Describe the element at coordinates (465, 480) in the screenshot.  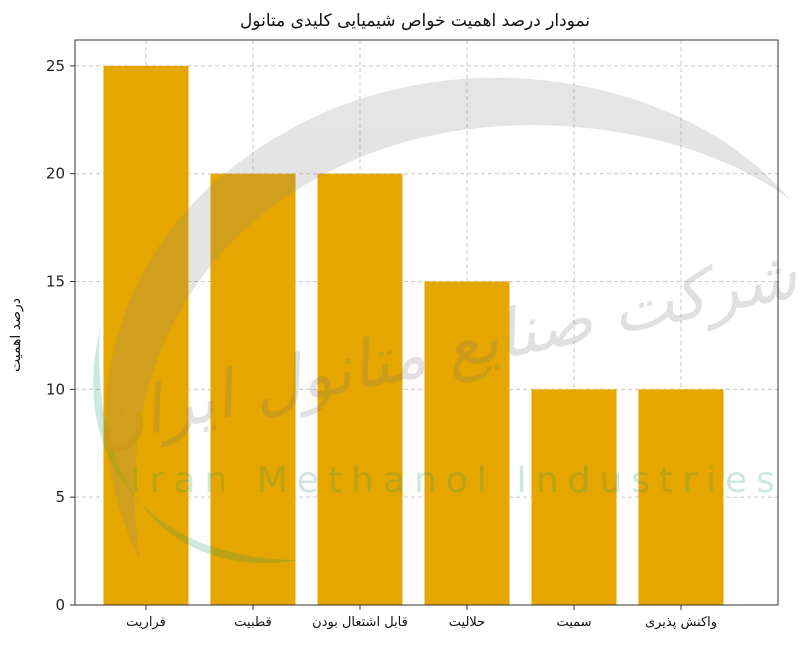
I see `watermark-text-en: Iran Methanol Industries Co` at that location.